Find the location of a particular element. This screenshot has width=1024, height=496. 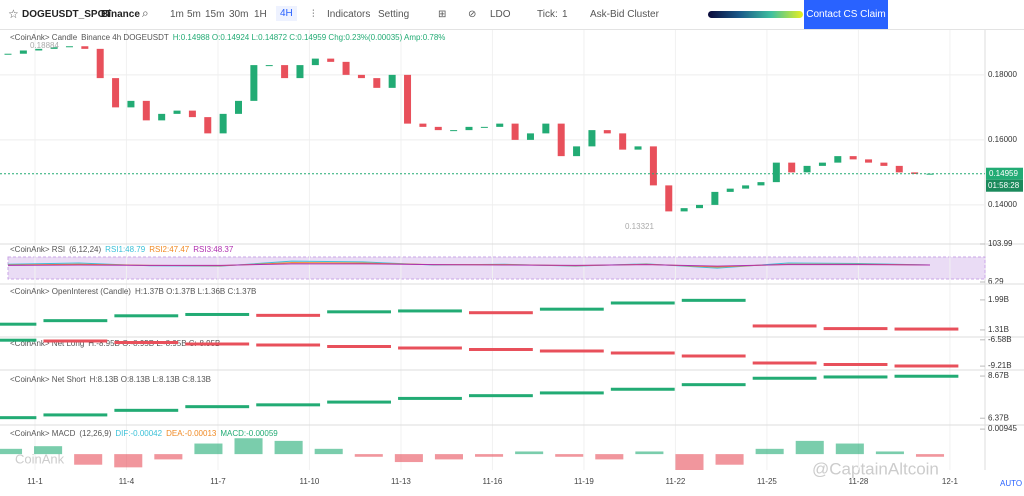

contact-button: Contact CS Claim is located at coordinates (846, 14).